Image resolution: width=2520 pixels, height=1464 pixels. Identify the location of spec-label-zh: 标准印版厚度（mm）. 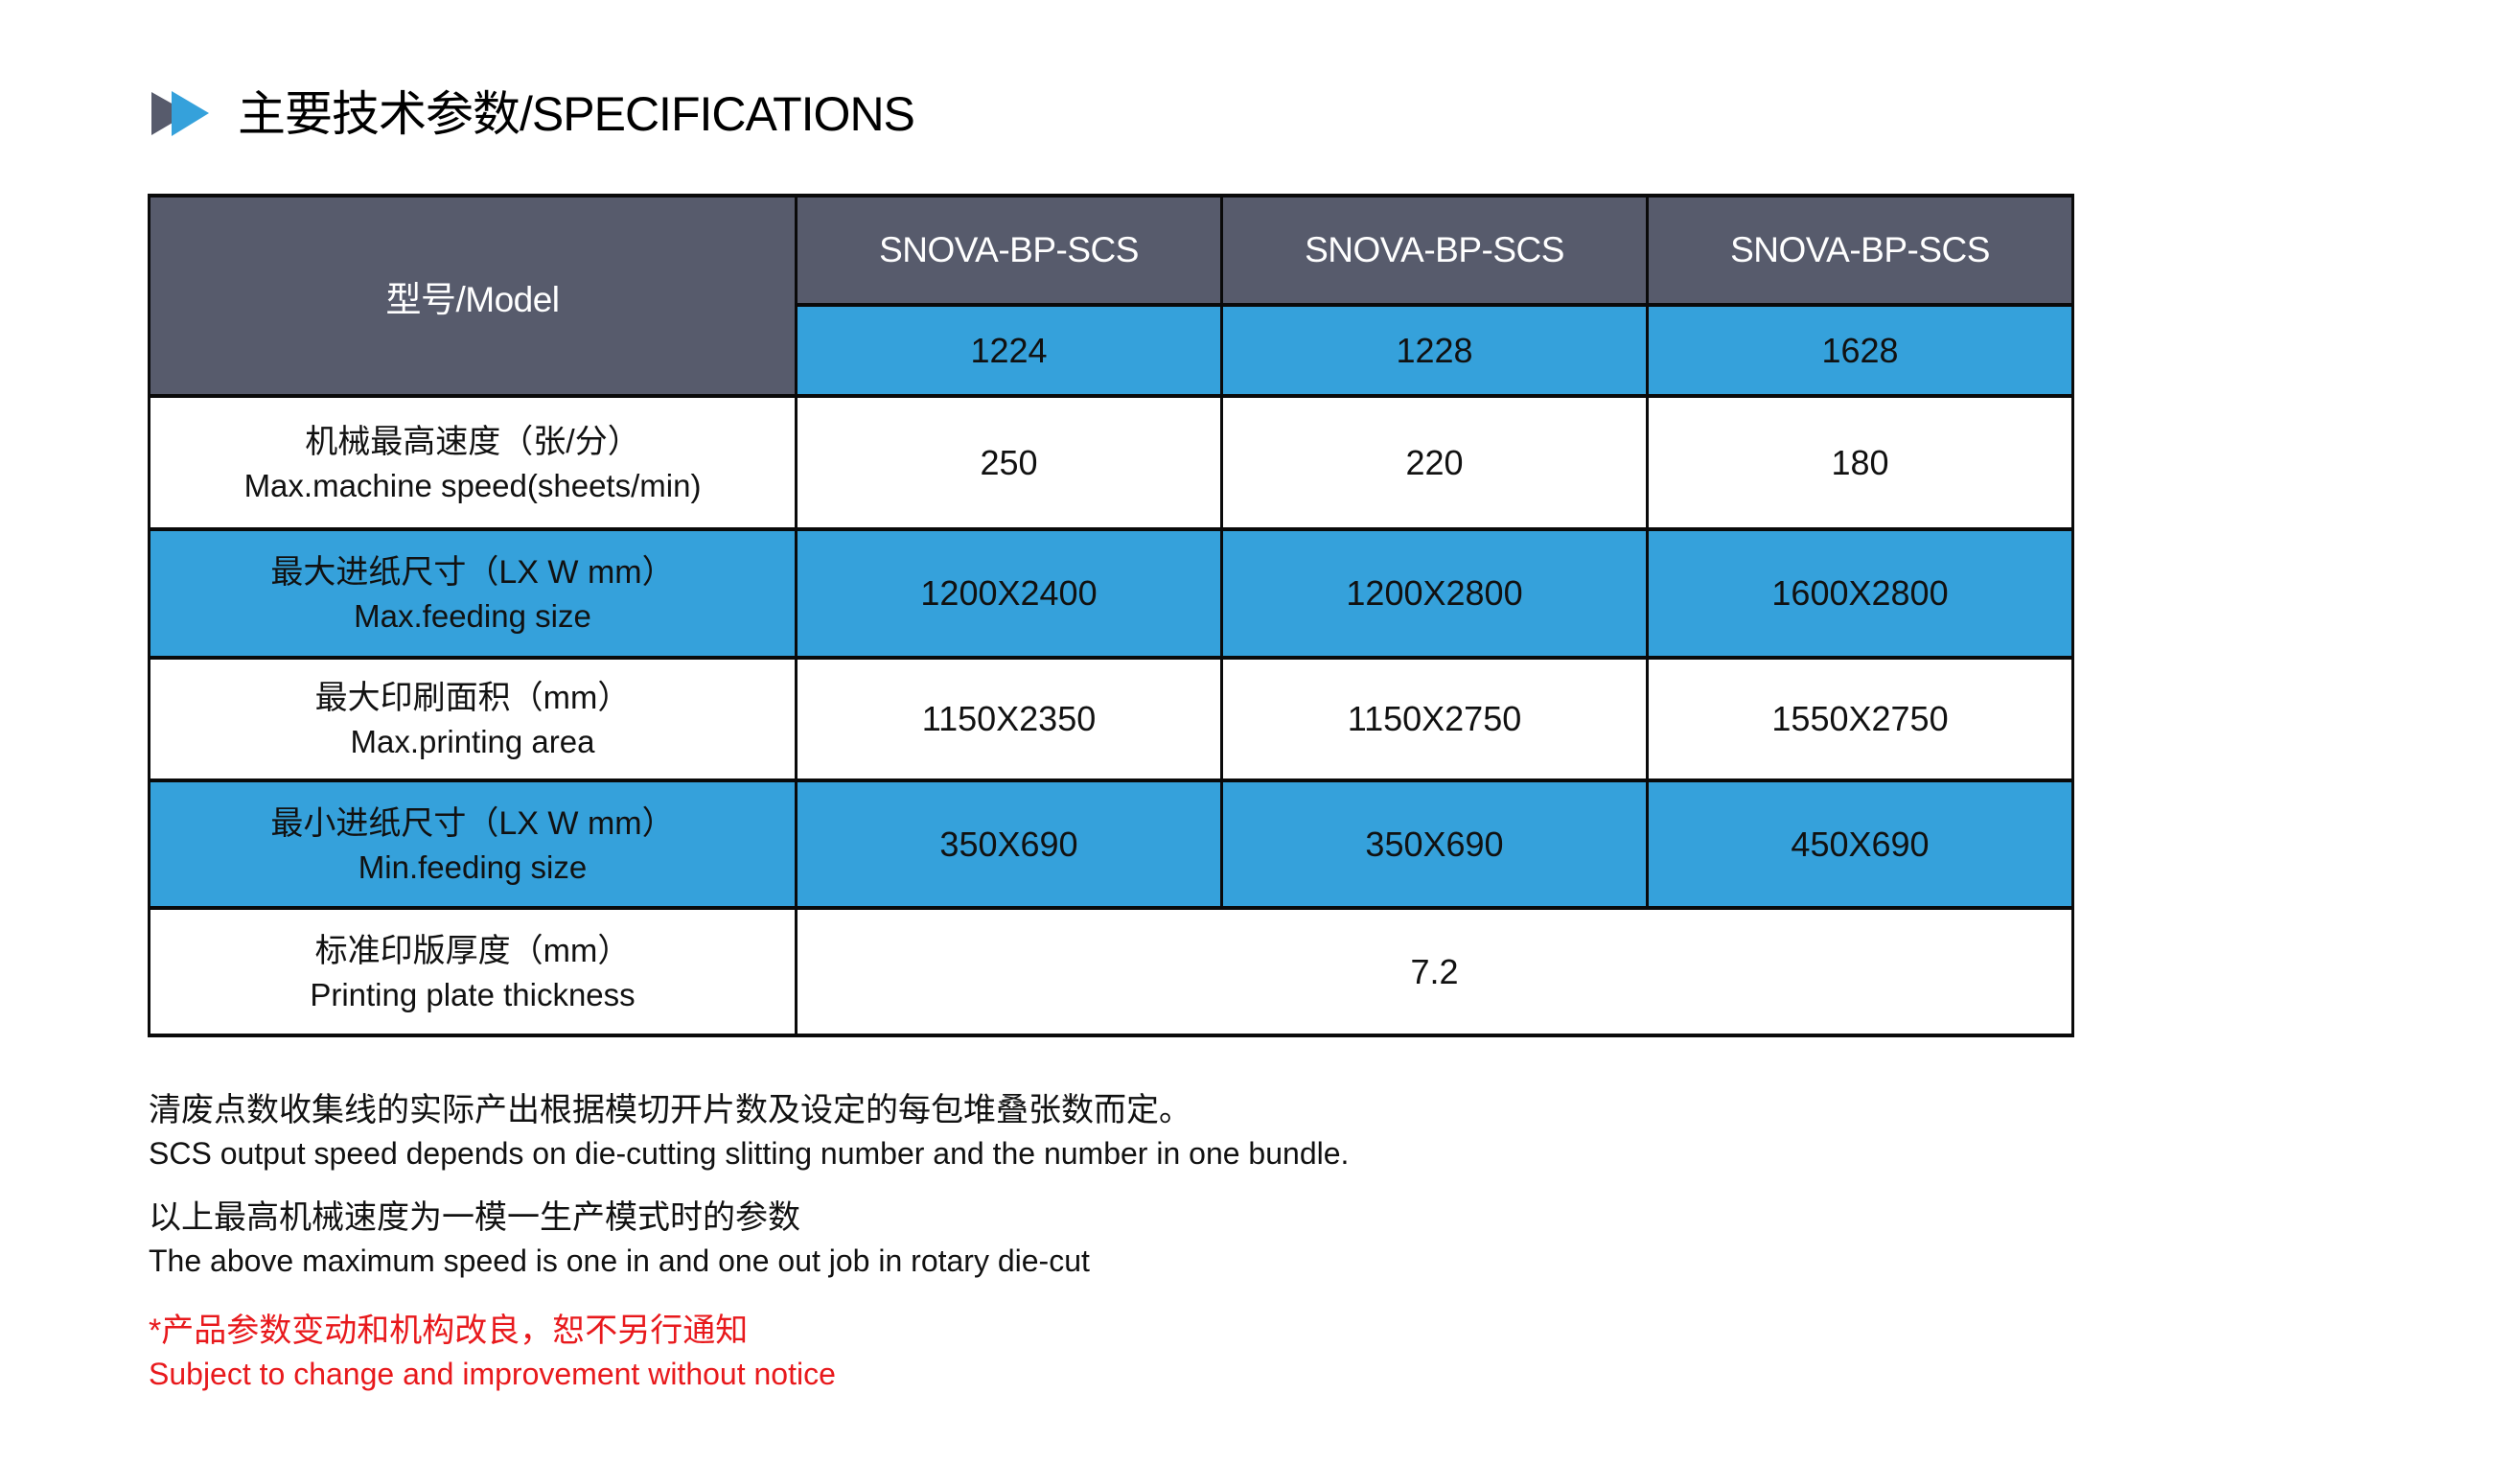
(473, 950).